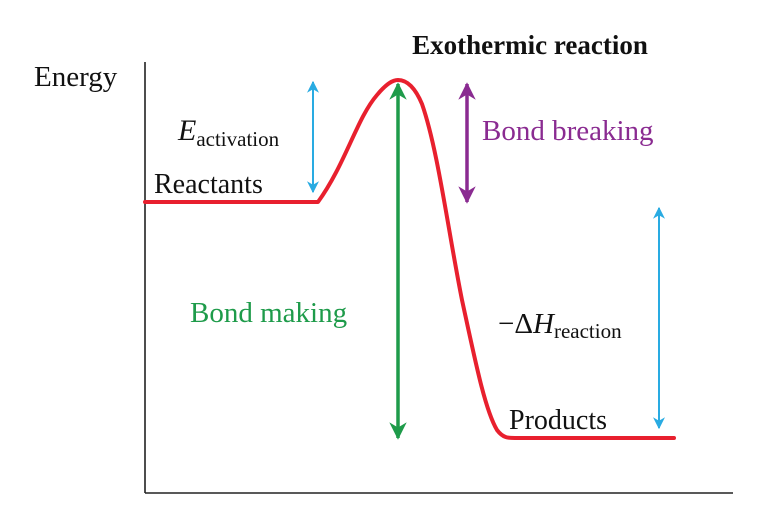 This screenshot has height=512, width=768. What do you see at coordinates (530, 45) in the screenshot?
I see `diagram-title: Exothermic reaction` at bounding box center [530, 45].